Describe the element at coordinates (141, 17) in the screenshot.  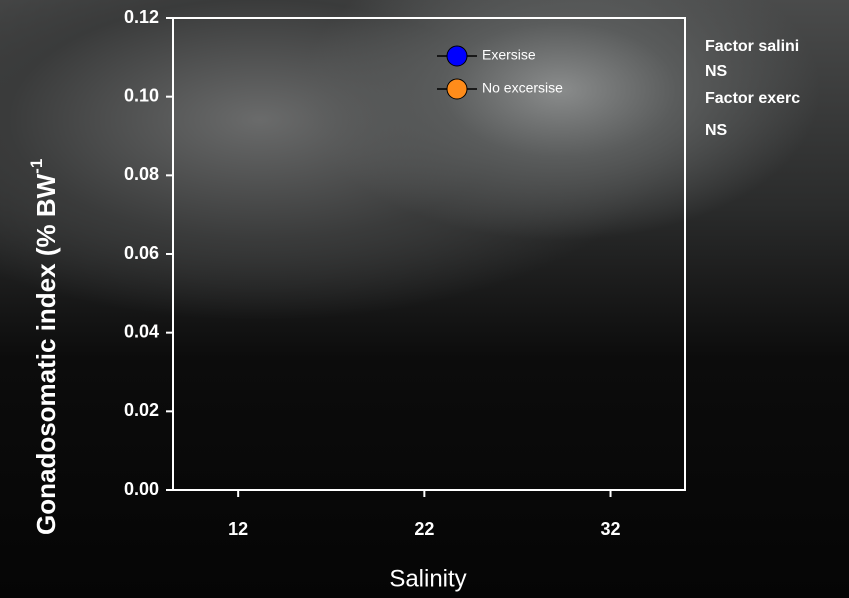
I see `y-tick-label: 0.12` at that location.